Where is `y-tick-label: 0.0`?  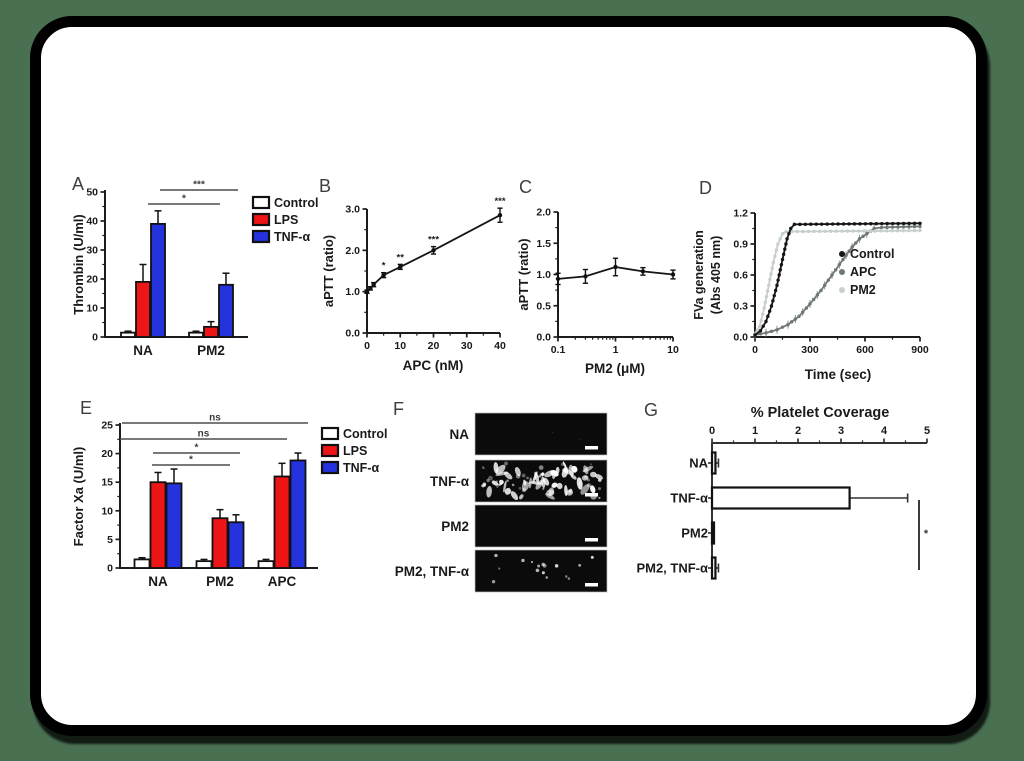 y-tick-label: 0.0 is located at coordinates (740, 338).